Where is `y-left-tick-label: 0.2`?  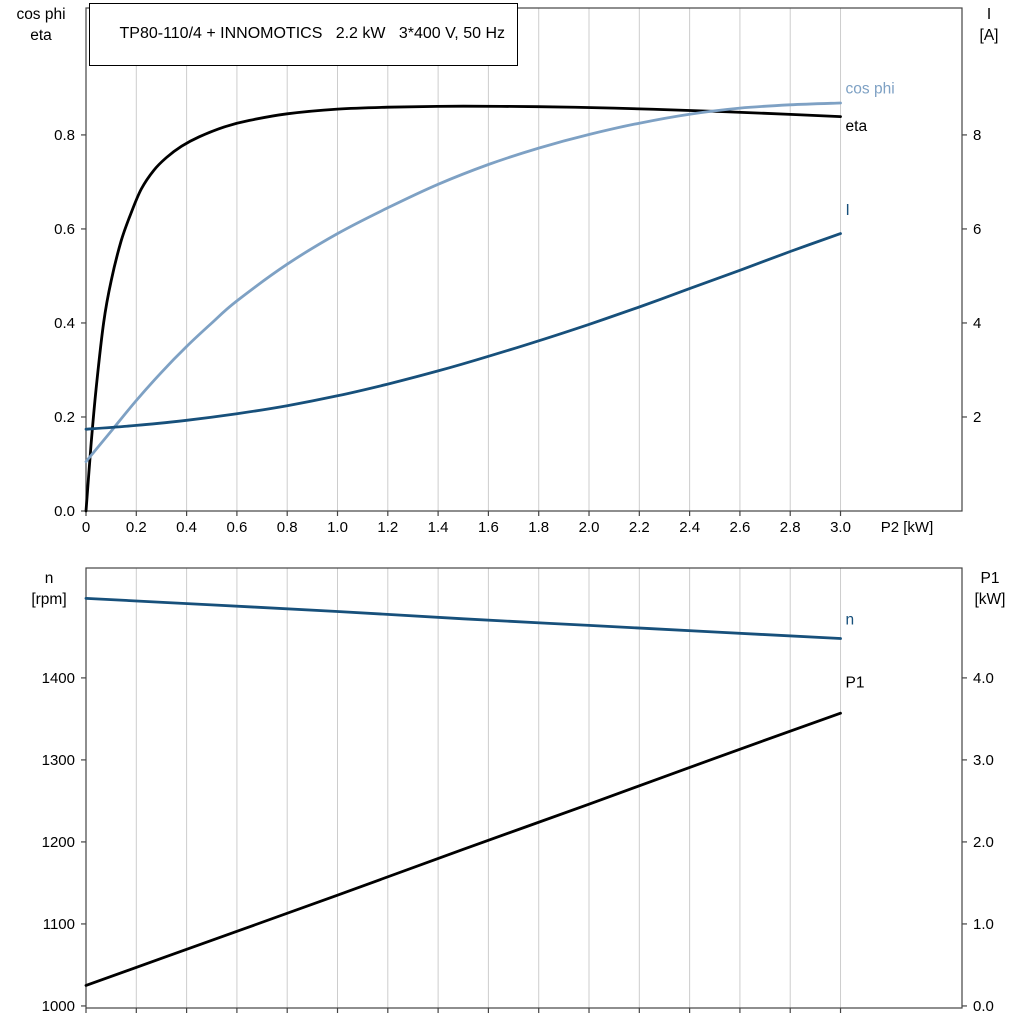 y-left-tick-label: 0.2 is located at coordinates (64, 417).